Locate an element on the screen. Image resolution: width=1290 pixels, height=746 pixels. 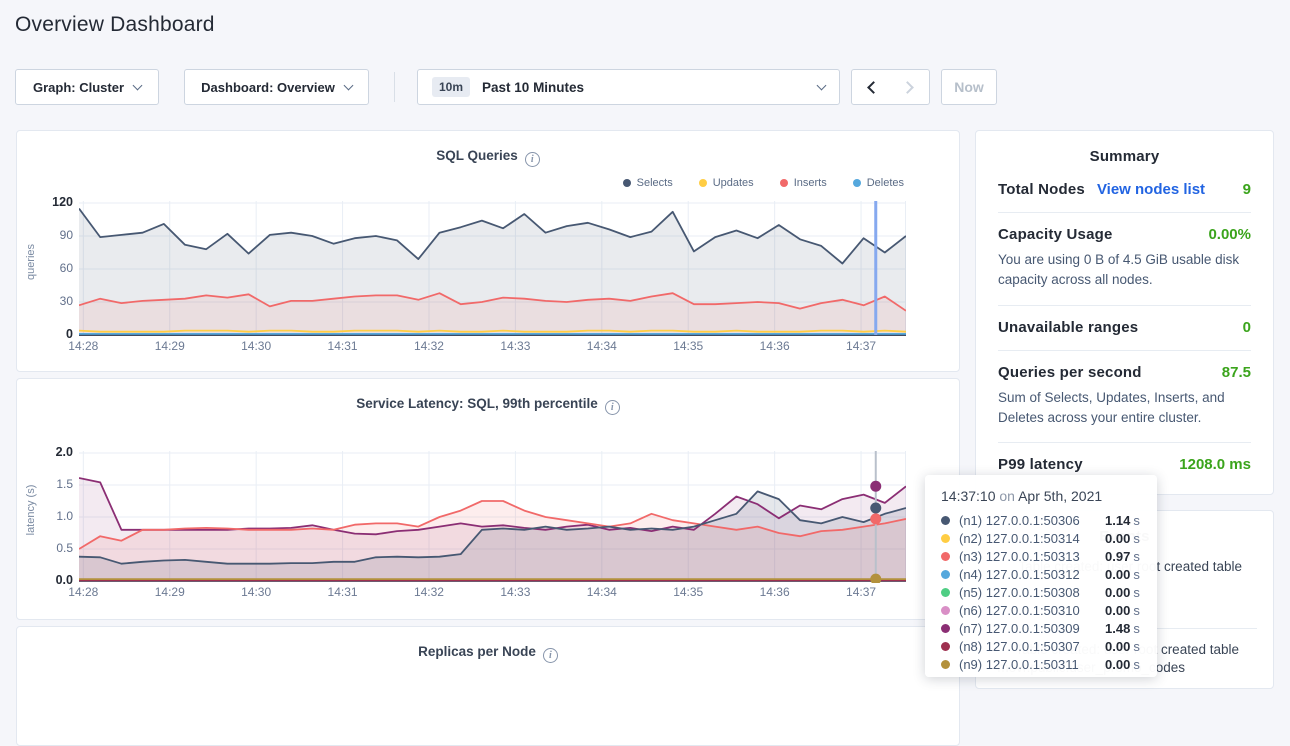
sql-queries-plot is located at coordinates (492, 267).